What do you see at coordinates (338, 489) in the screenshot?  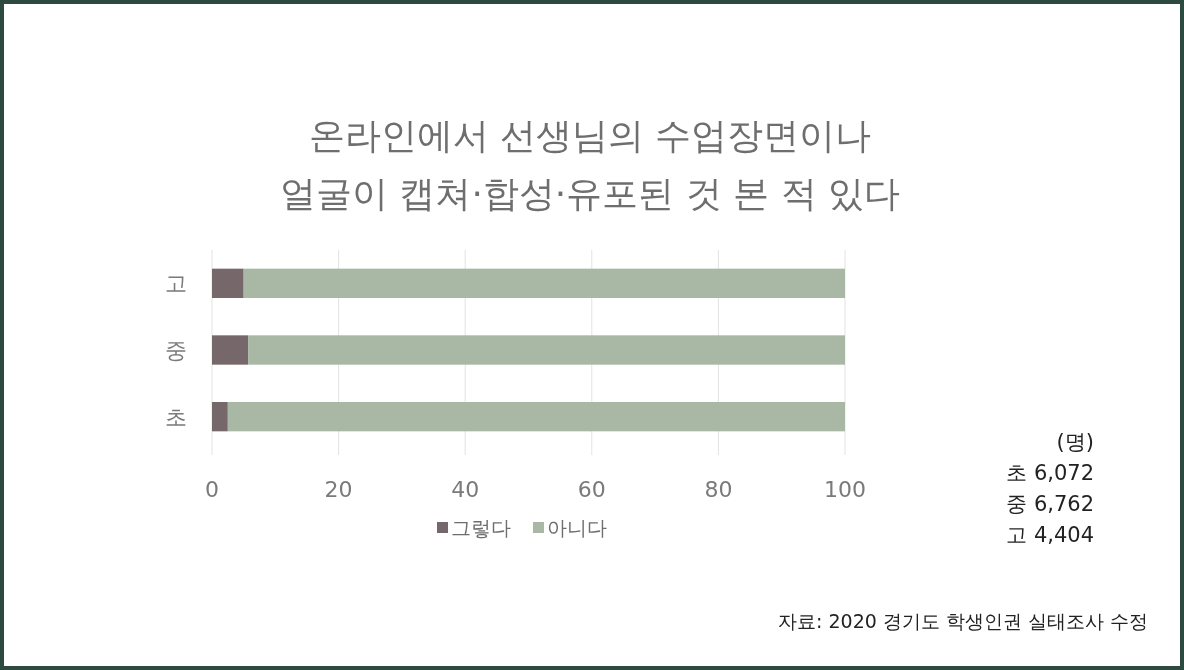 I see `x-tick-label: 20` at bounding box center [338, 489].